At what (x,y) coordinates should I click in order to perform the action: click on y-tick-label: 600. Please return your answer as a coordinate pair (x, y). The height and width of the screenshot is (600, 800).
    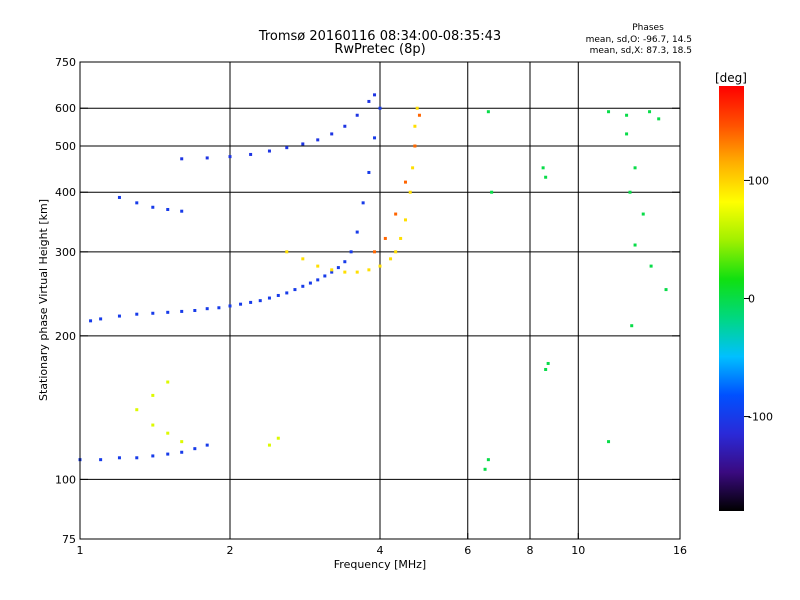
    Looking at the image, I should click on (65, 108).